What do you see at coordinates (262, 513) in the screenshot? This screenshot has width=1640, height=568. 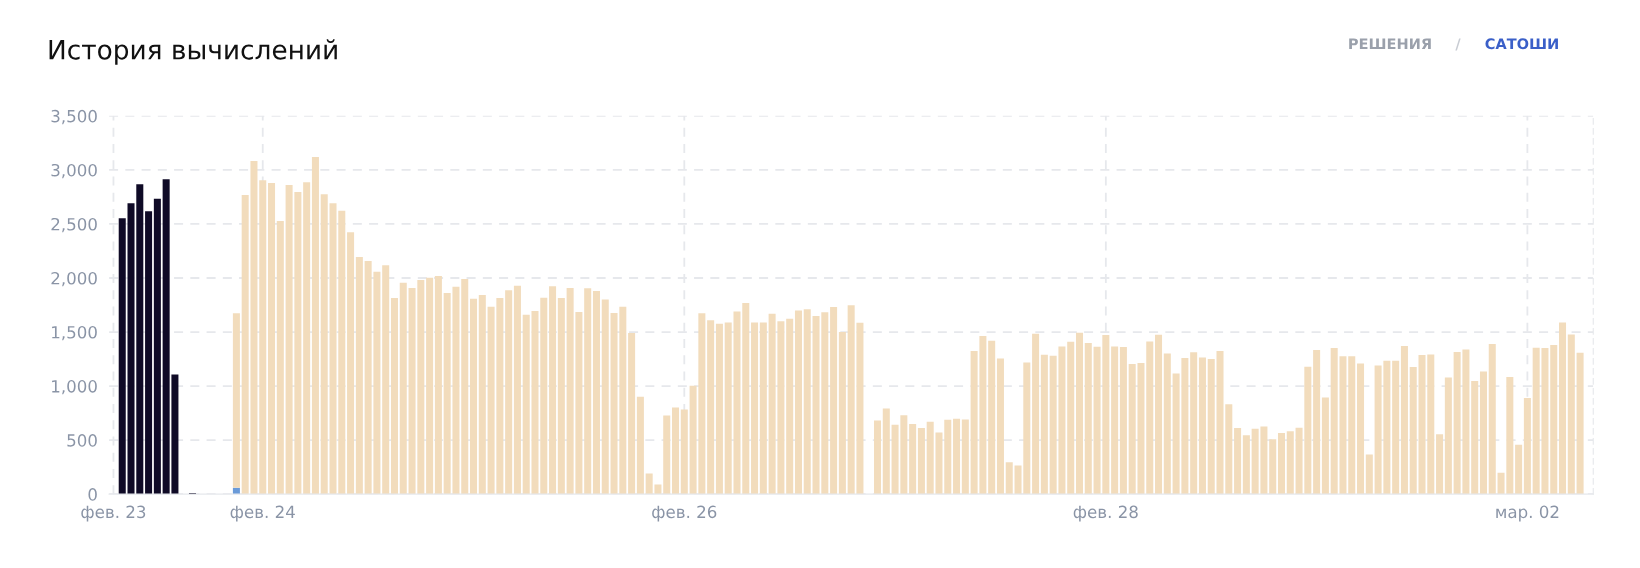 I see `x-tick-label: фев. 24` at bounding box center [262, 513].